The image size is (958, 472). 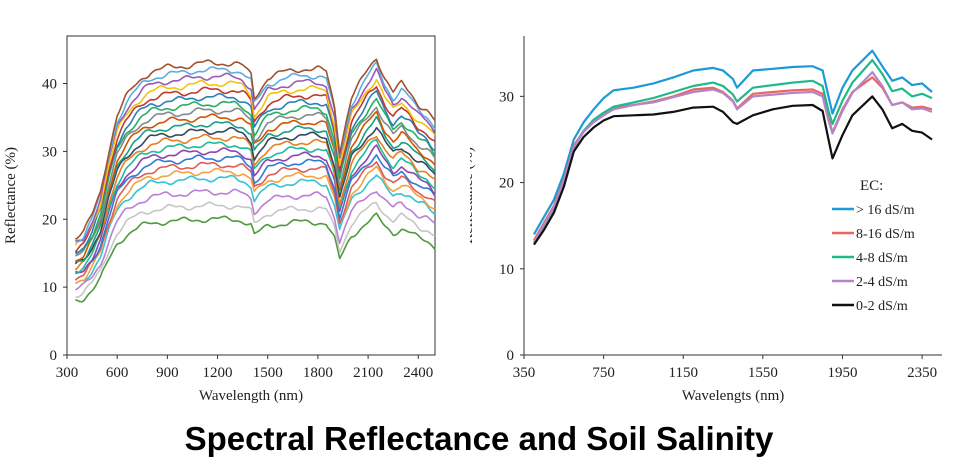 I want to click on legend-label: 0-2 dS/m, so click(x=882, y=306).